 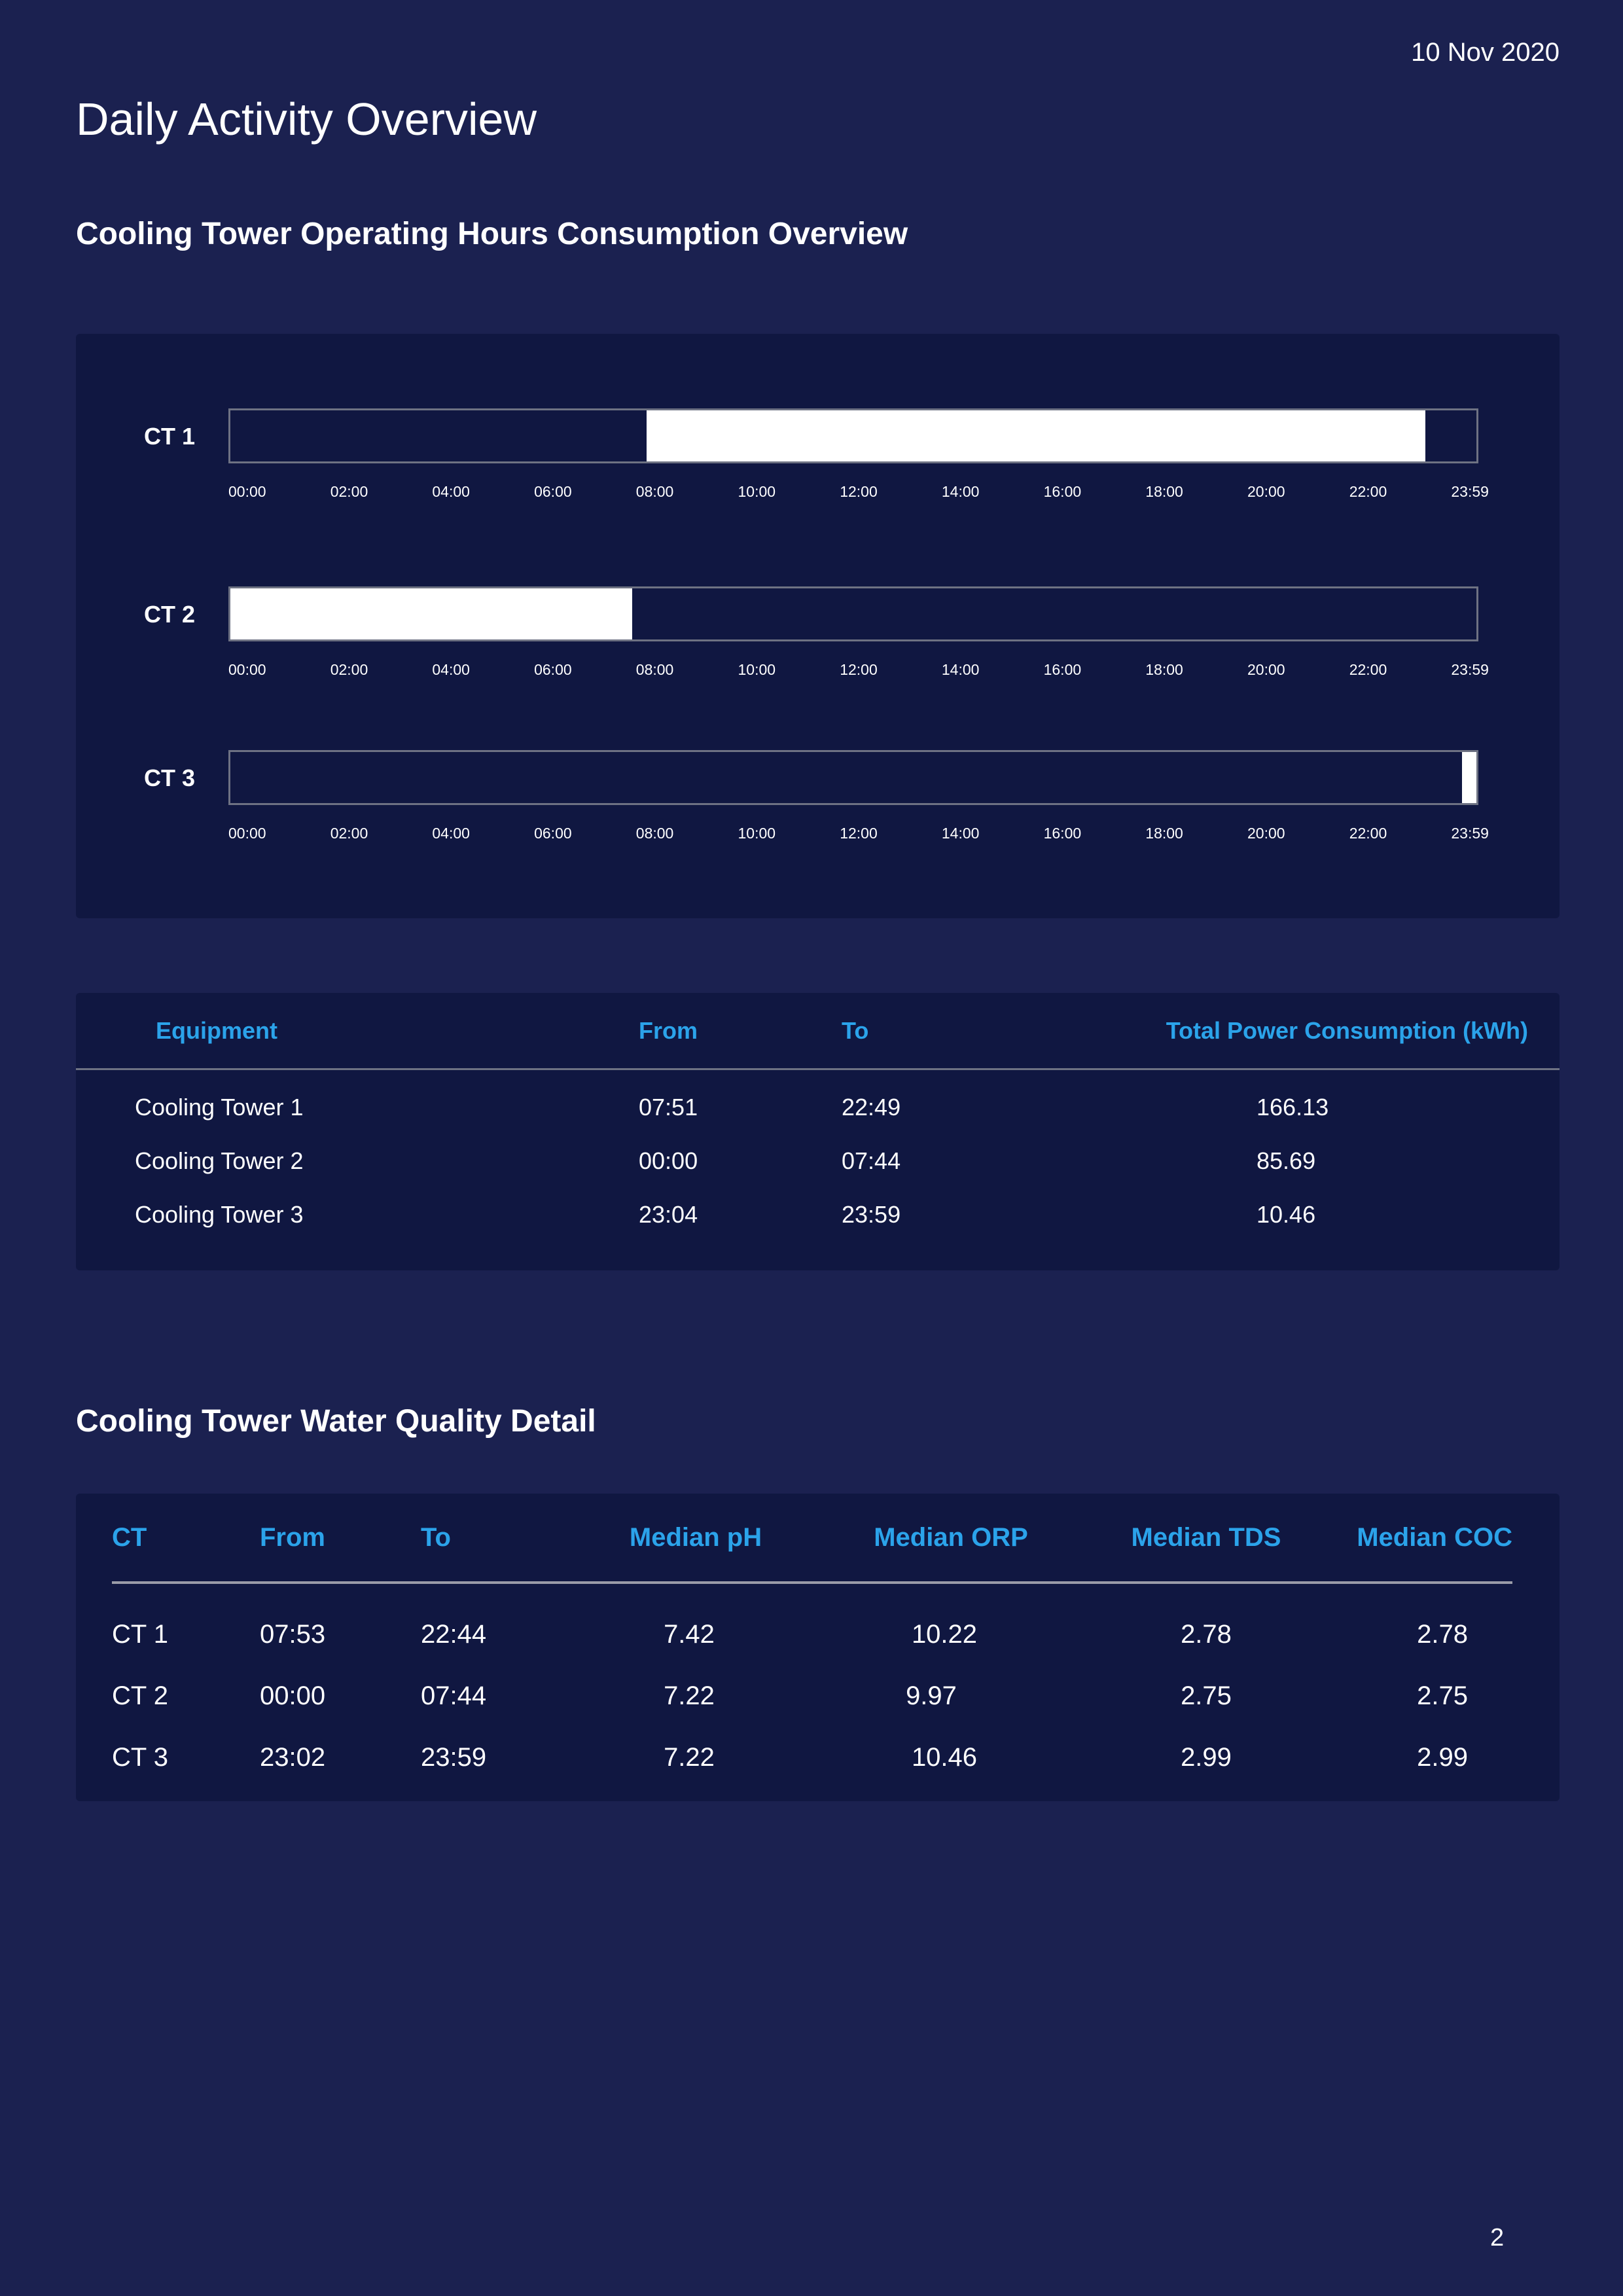 I want to click on median-tds-cell: 2.78, so click(x=1206, y=1634).